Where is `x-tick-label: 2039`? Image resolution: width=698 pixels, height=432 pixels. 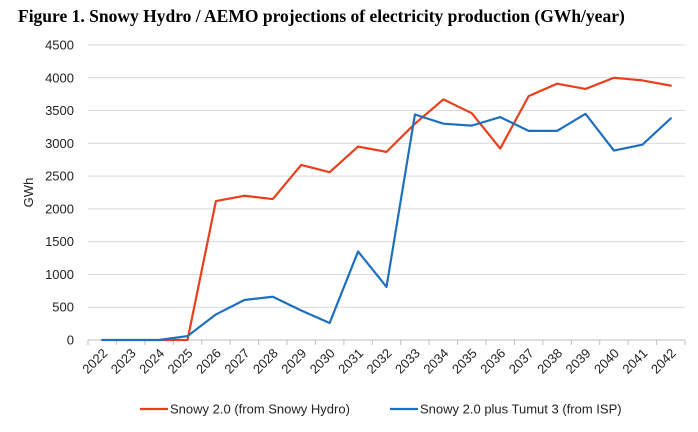 x-tick-label: 2039 is located at coordinates (578, 361).